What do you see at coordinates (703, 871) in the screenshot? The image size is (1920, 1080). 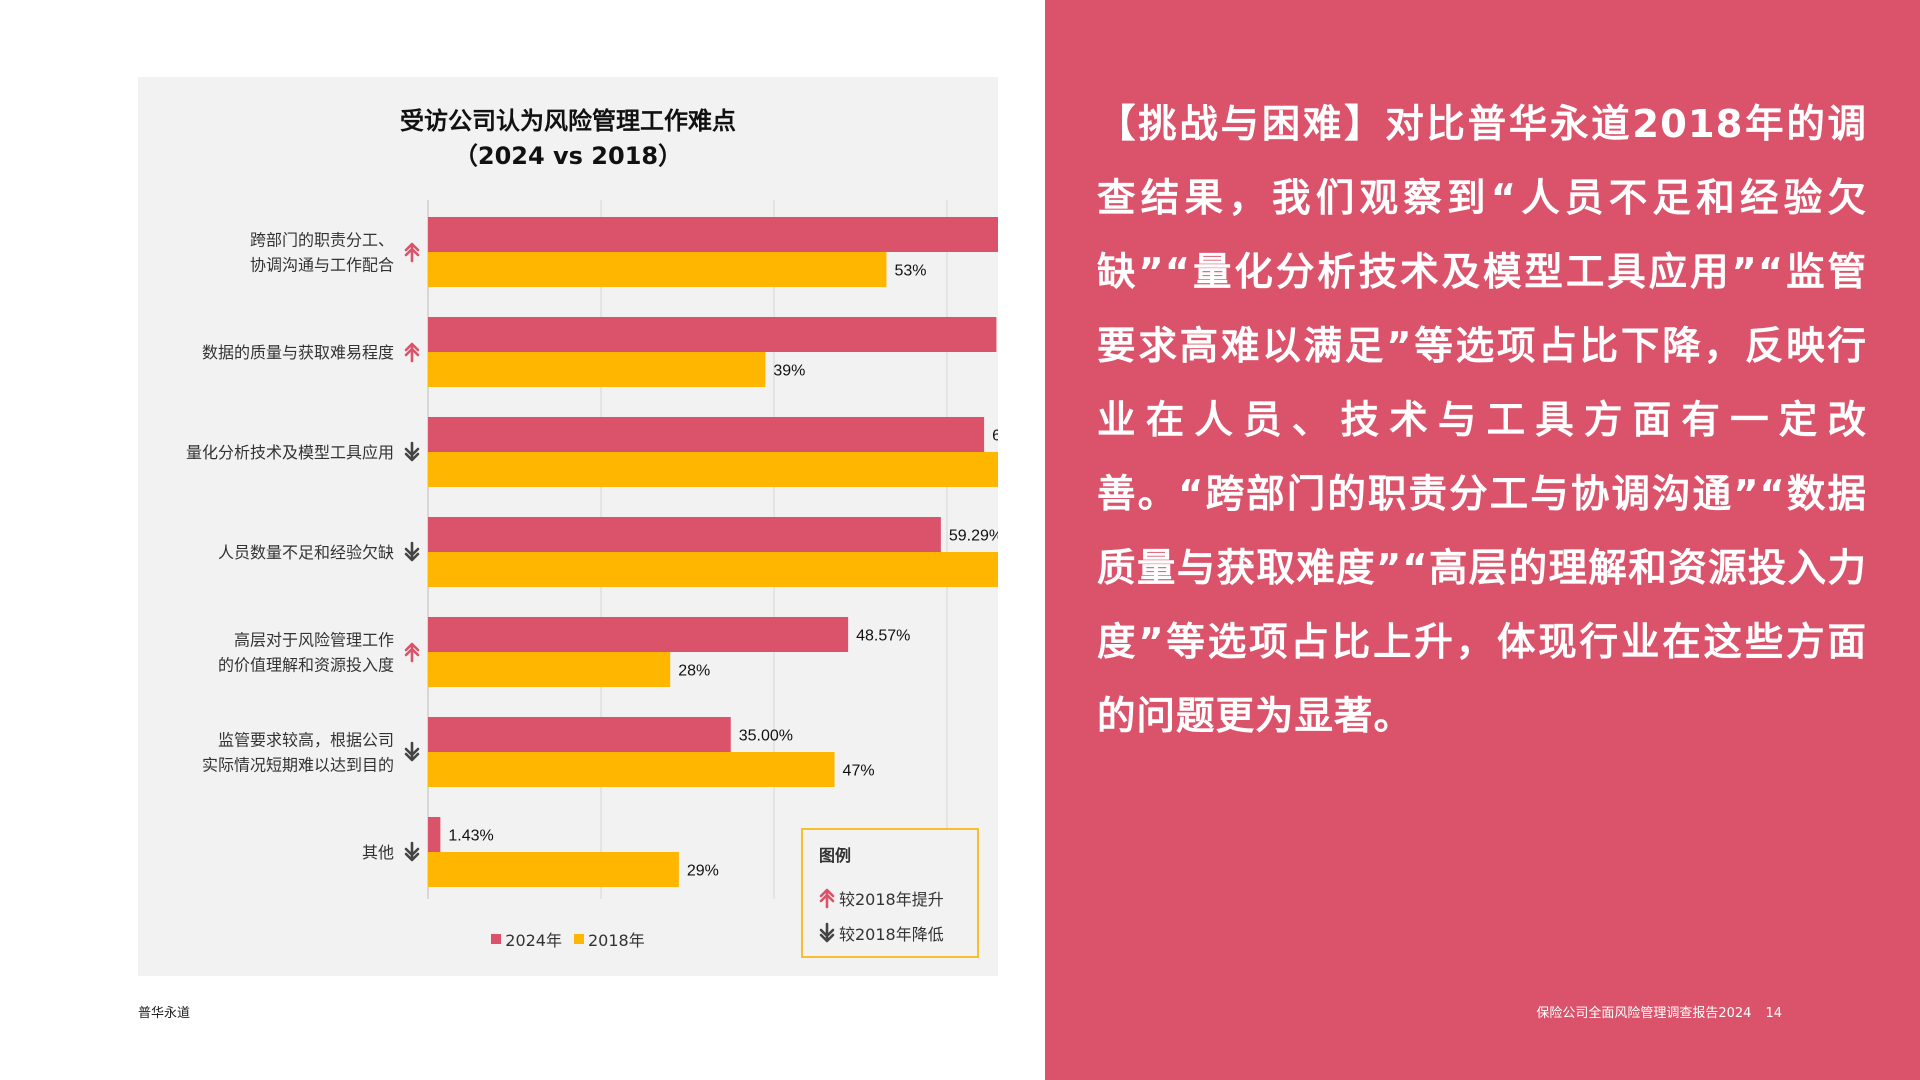 I see `data-label: 29%` at bounding box center [703, 871].